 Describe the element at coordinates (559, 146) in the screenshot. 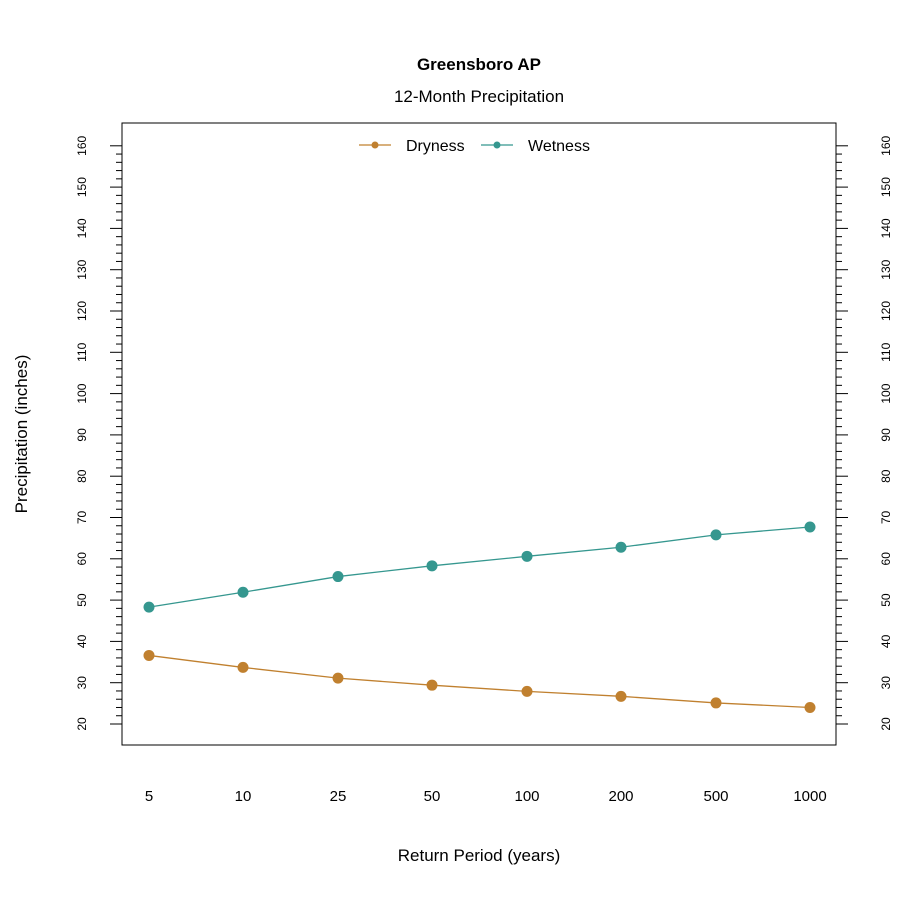

I see `legend-label-wetness: Wetness` at that location.